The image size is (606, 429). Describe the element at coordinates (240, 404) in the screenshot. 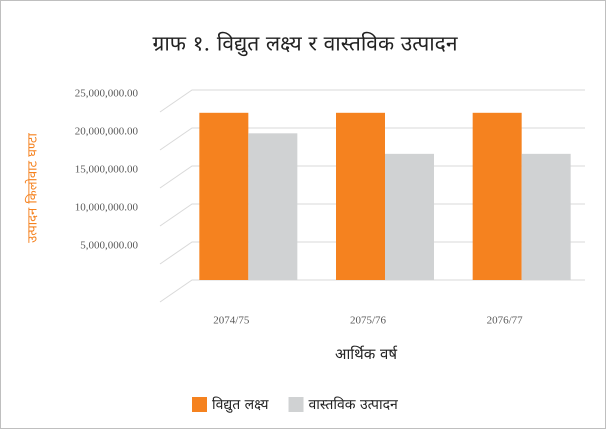

I see `legend-label: विद्युत लक्ष्य` at that location.